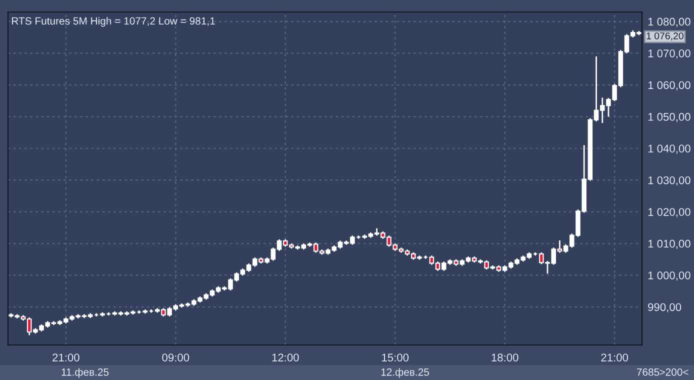 Image resolution: width=694 pixels, height=380 pixels. I want to click on y-tick-label: 1 020,00, so click(669, 213).